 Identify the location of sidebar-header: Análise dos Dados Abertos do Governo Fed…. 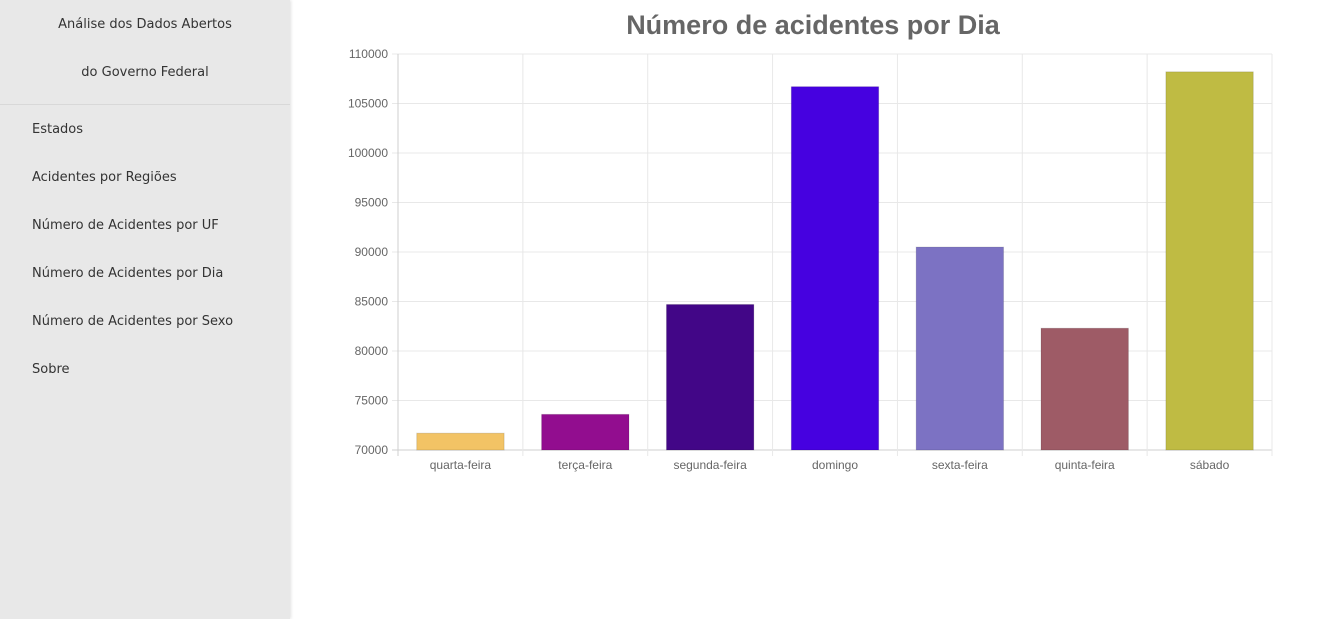
(145, 52).